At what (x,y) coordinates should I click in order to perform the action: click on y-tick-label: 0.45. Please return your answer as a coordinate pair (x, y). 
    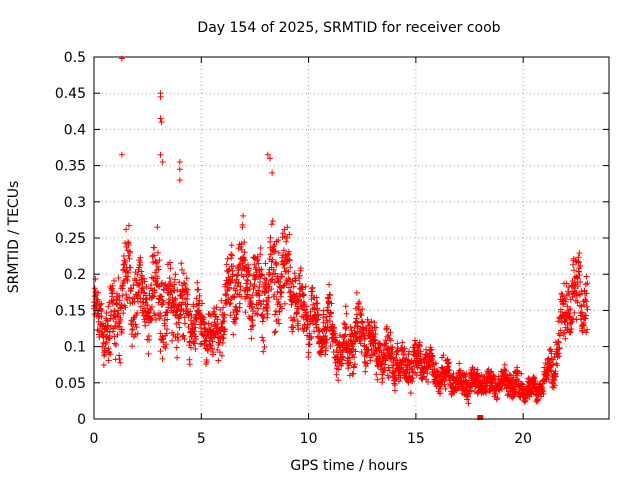
    Looking at the image, I should click on (70, 94).